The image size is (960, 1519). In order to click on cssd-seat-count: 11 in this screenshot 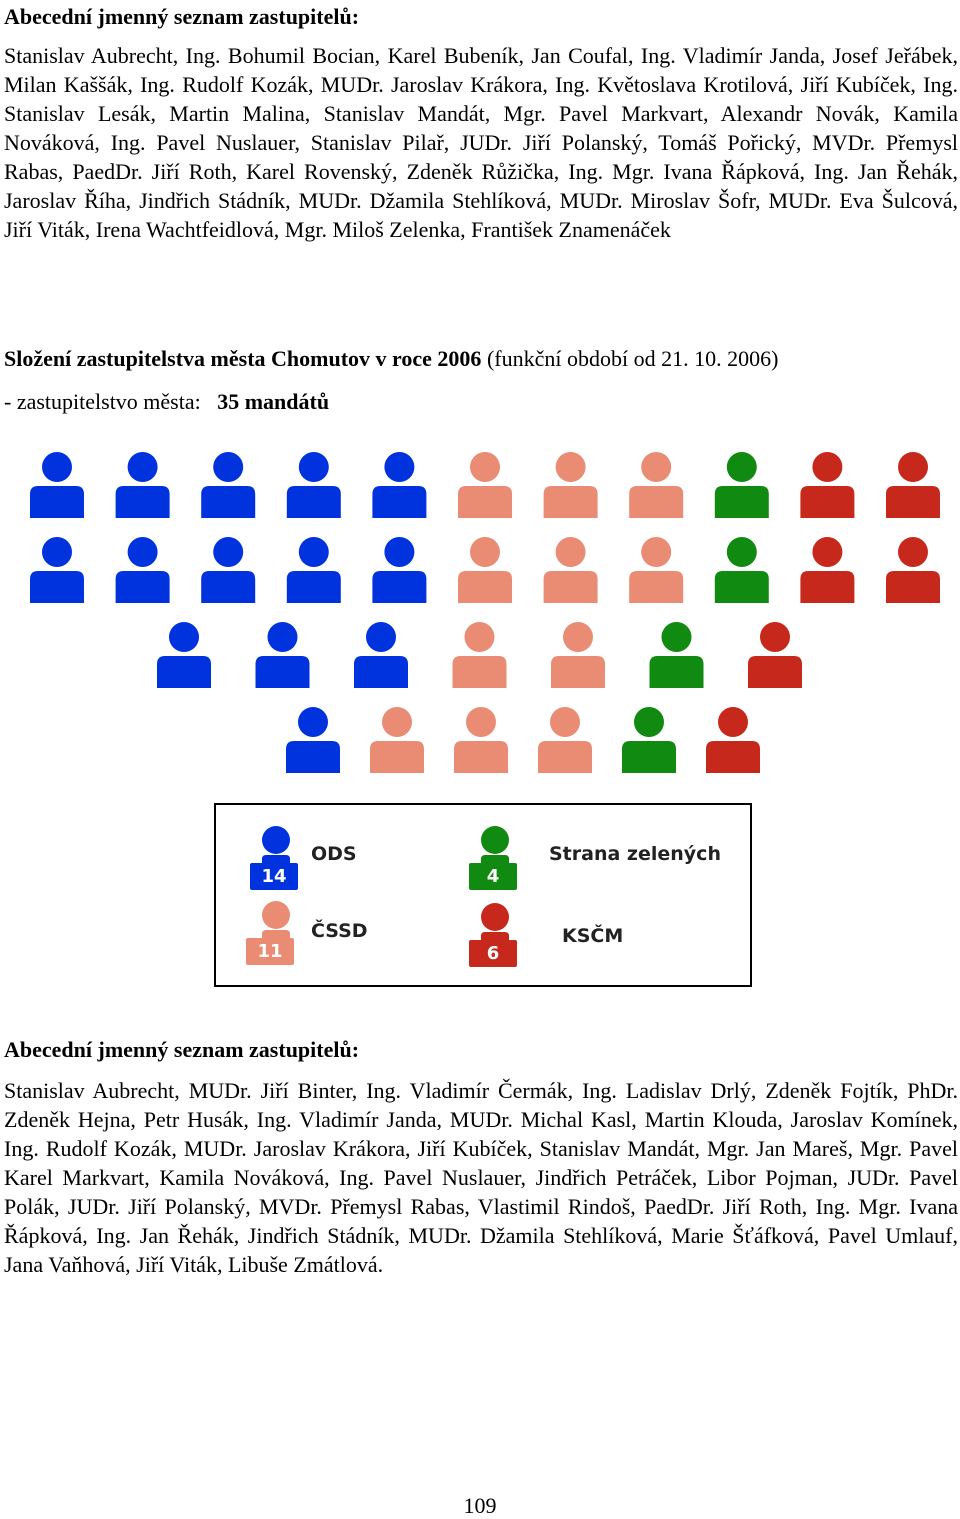, I will do `click(270, 951)`.